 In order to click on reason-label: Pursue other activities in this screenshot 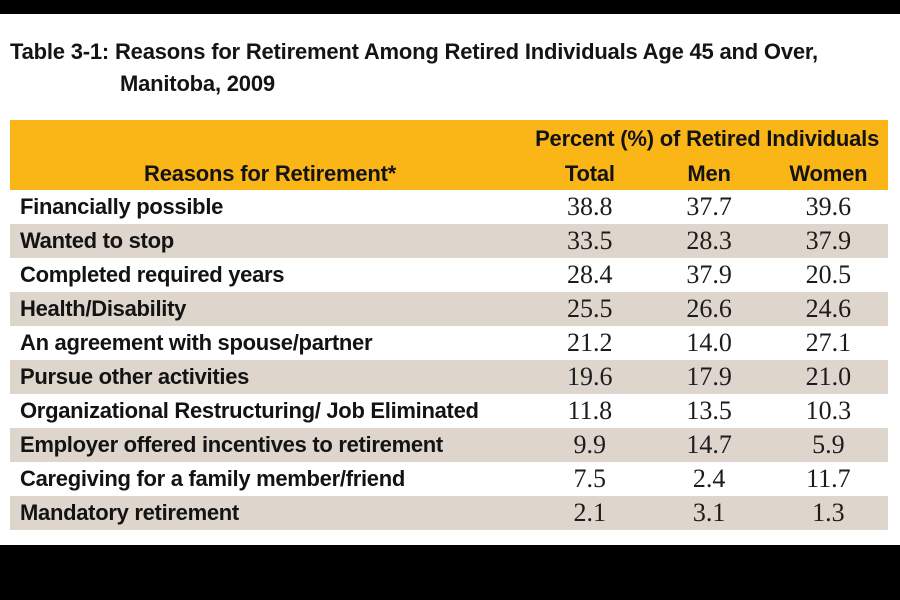, I will do `click(135, 376)`.